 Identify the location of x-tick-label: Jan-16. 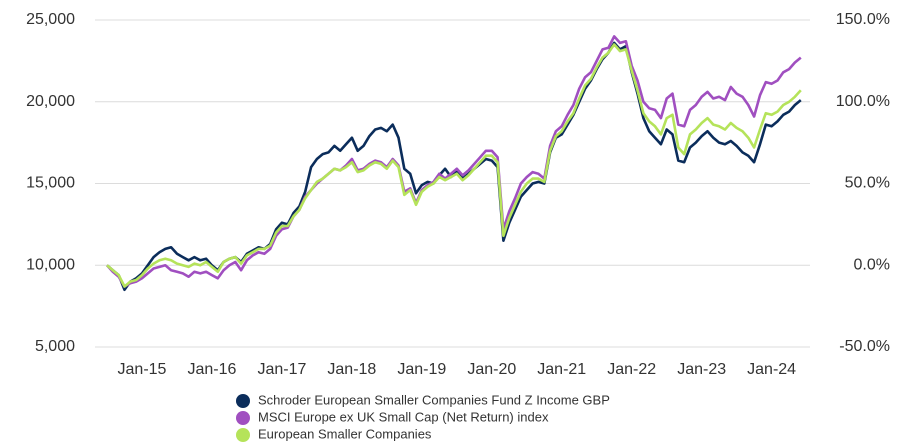
(211, 369).